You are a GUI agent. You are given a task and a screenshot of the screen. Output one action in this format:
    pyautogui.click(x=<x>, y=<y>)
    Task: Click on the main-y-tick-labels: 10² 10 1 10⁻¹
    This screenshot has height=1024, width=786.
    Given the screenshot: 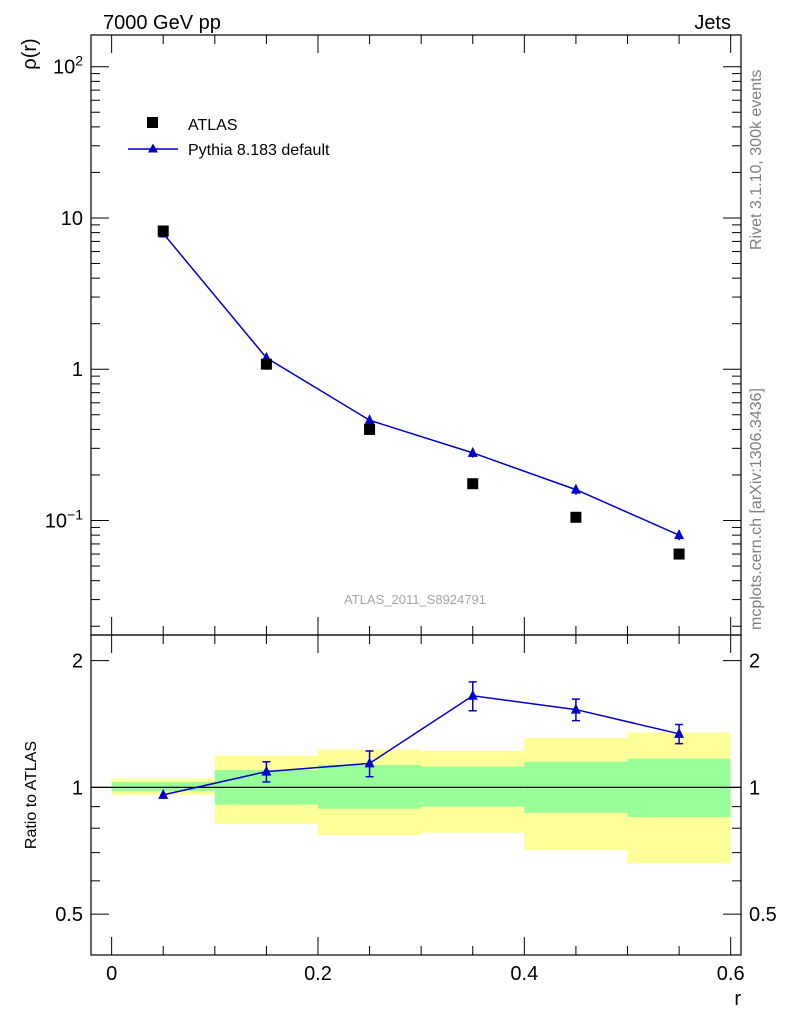 What is the action you would take?
    pyautogui.click(x=64, y=293)
    